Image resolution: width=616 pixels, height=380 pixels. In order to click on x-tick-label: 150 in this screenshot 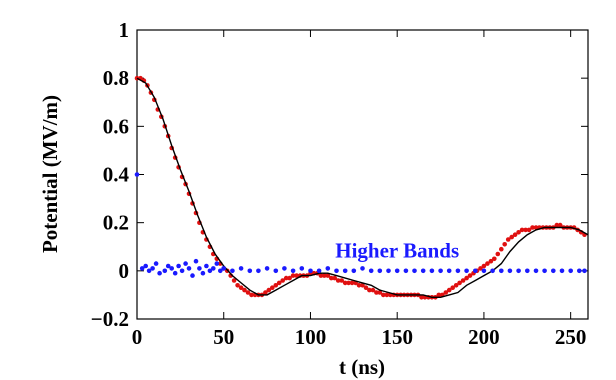, I will do `click(397, 337)`.